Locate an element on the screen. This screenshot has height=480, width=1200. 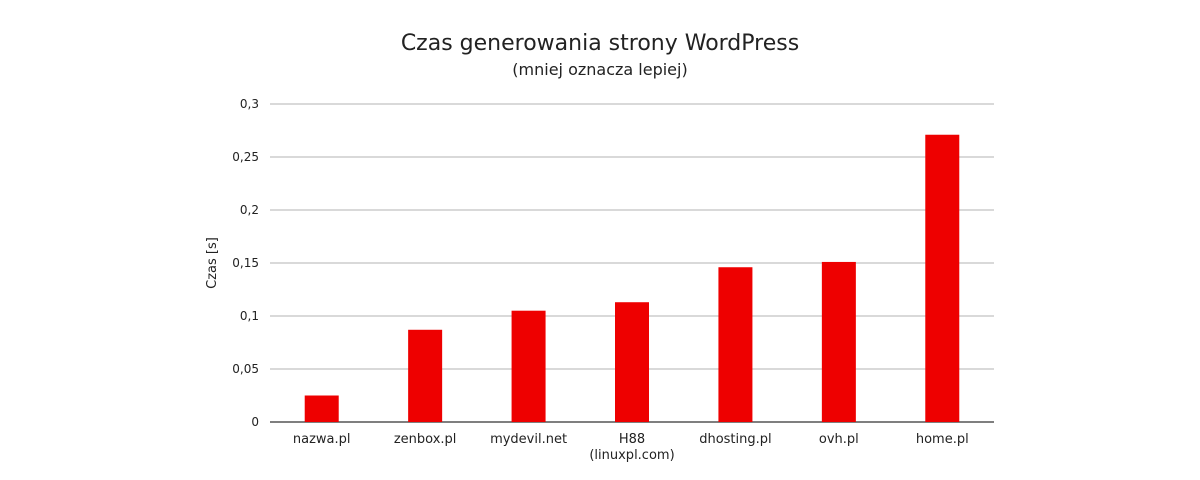
chart-title: Czas generowania strony WordPress is located at coordinates (600, 43).